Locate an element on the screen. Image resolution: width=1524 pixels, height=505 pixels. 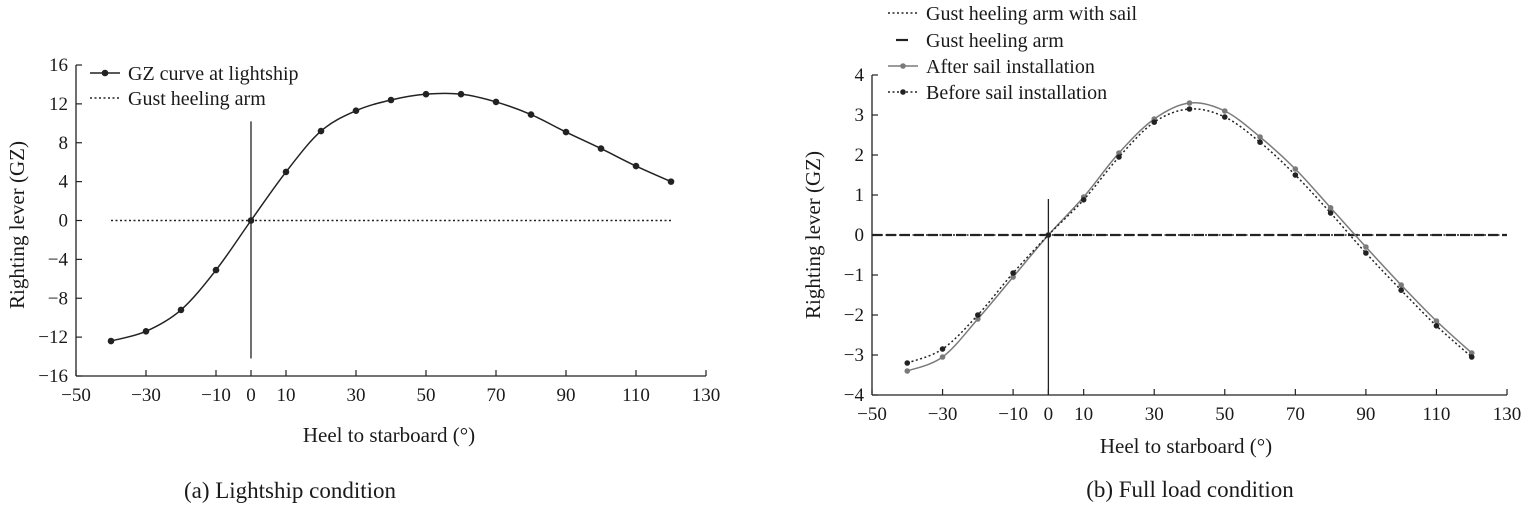
figure-caption: (a) Lightship condition is located at coordinates (290, 490).